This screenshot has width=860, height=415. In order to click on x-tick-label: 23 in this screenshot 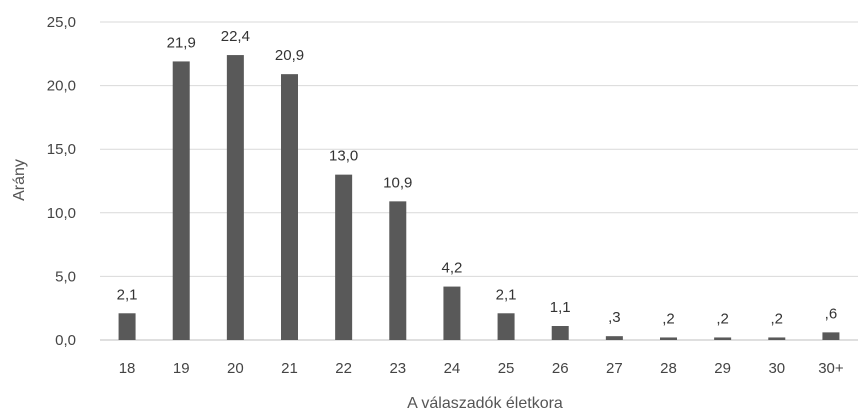, I will do `click(397, 368)`.